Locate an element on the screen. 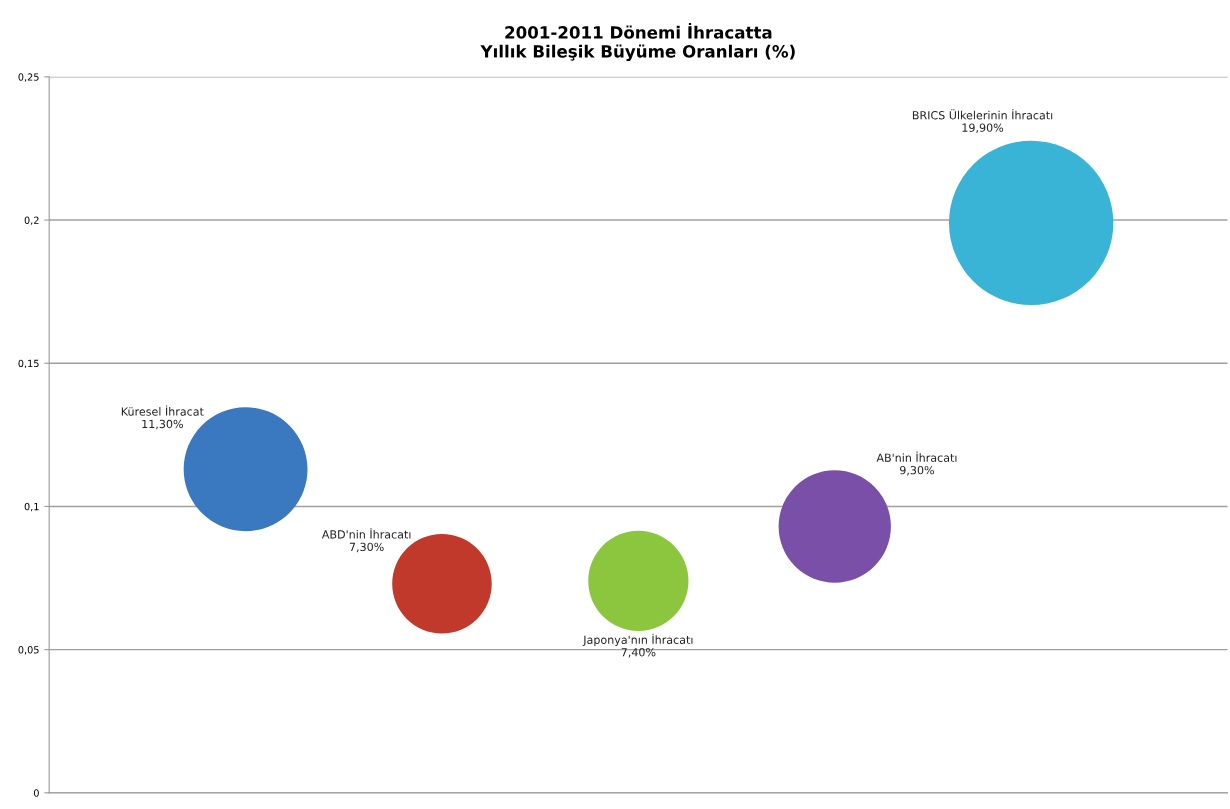 Image resolution: width=1230 pixels, height=809 pixels. y-tick-label: 0,25 is located at coordinates (28, 77).